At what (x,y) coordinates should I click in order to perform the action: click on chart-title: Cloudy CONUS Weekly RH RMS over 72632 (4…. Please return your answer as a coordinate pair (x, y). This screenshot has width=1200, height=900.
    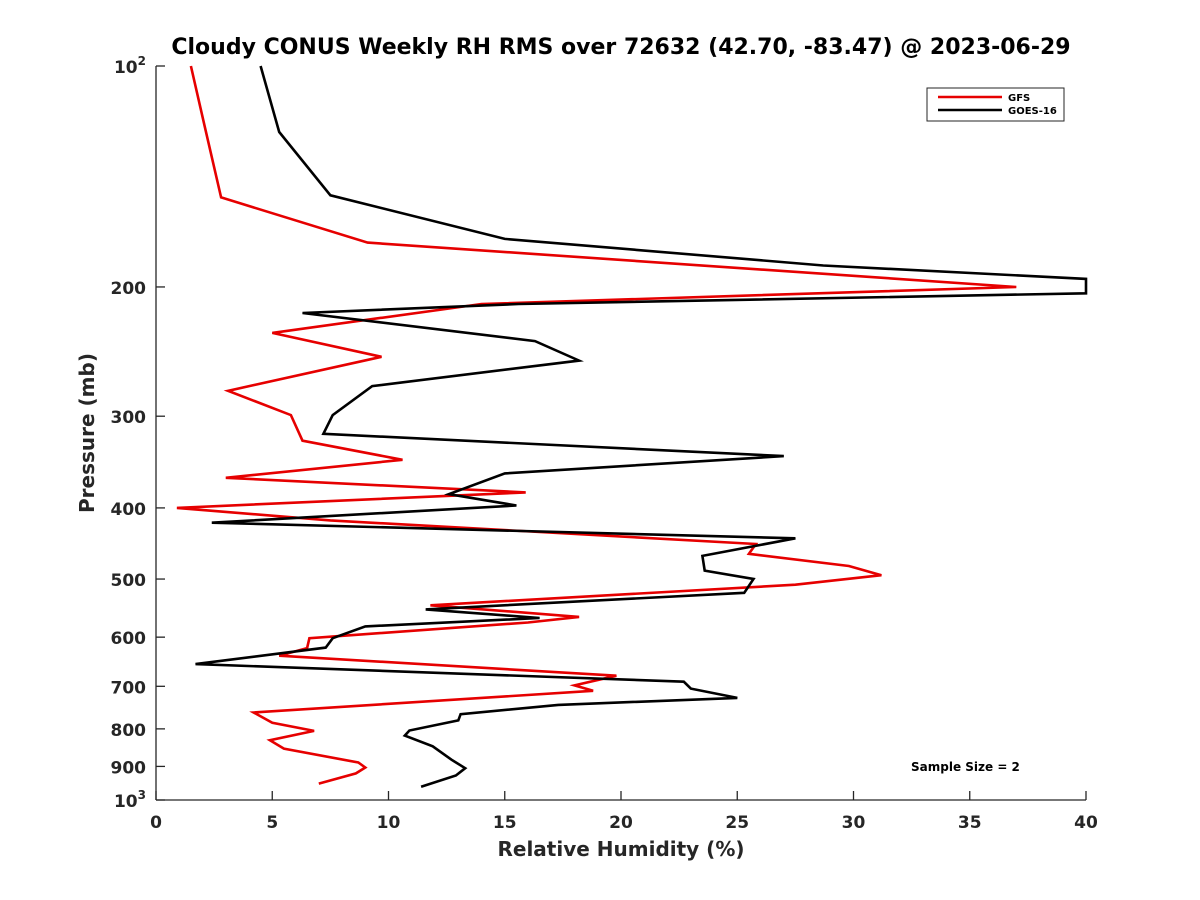
    Looking at the image, I should click on (620, 47).